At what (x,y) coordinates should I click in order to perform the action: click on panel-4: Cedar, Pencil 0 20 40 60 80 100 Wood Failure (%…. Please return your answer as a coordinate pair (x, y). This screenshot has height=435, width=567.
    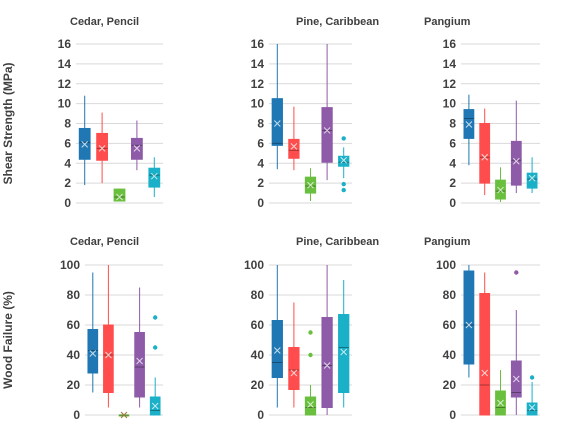
    Looking at the image, I should click on (82, 329).